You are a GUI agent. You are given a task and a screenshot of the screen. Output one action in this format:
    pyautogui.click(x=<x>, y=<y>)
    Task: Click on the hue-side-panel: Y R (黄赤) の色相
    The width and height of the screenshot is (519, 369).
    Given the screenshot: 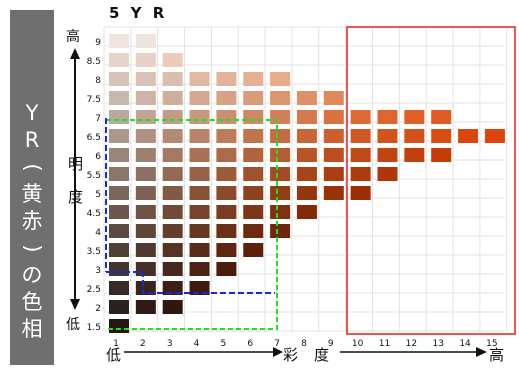 What is the action you would take?
    pyautogui.click(x=32, y=187)
    